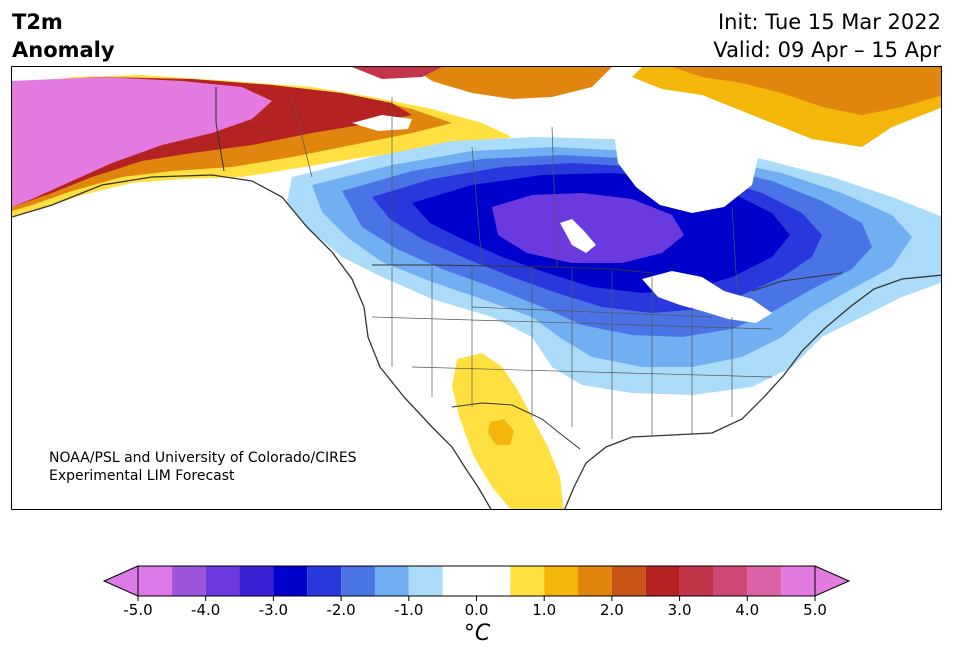 The image size is (953, 663). What do you see at coordinates (220, 129) in the screenshot?
I see `alaska-border` at bounding box center [220, 129].